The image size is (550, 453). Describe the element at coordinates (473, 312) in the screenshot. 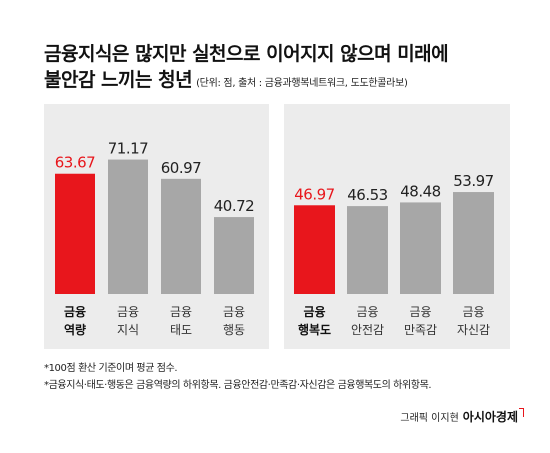

I see `category-label-1-3-0: 금융` at that location.